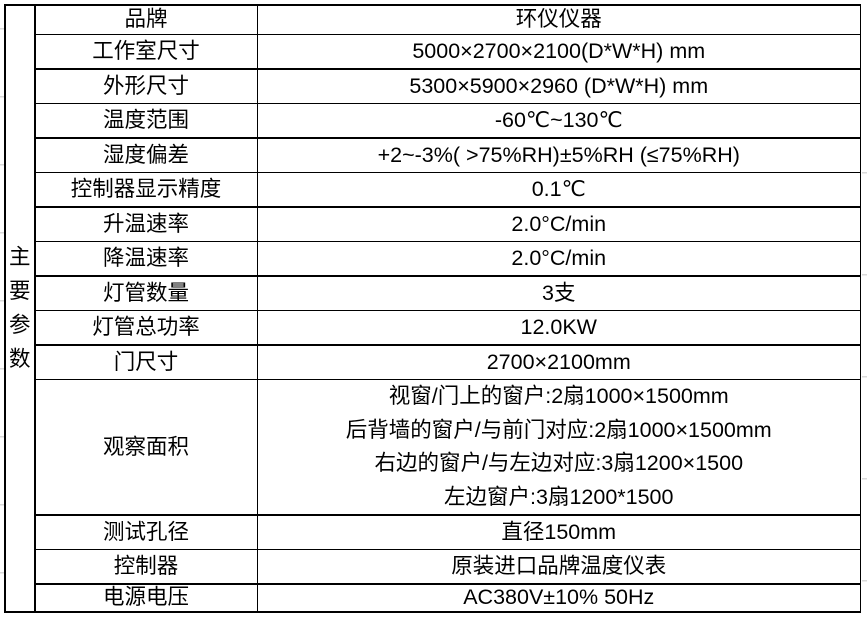 This screenshot has height=618, width=867. What do you see at coordinates (558, 396) in the screenshot?
I see `observation-line-1: 视窗/门上的窗户:2扇1000×1500mm` at bounding box center [558, 396].